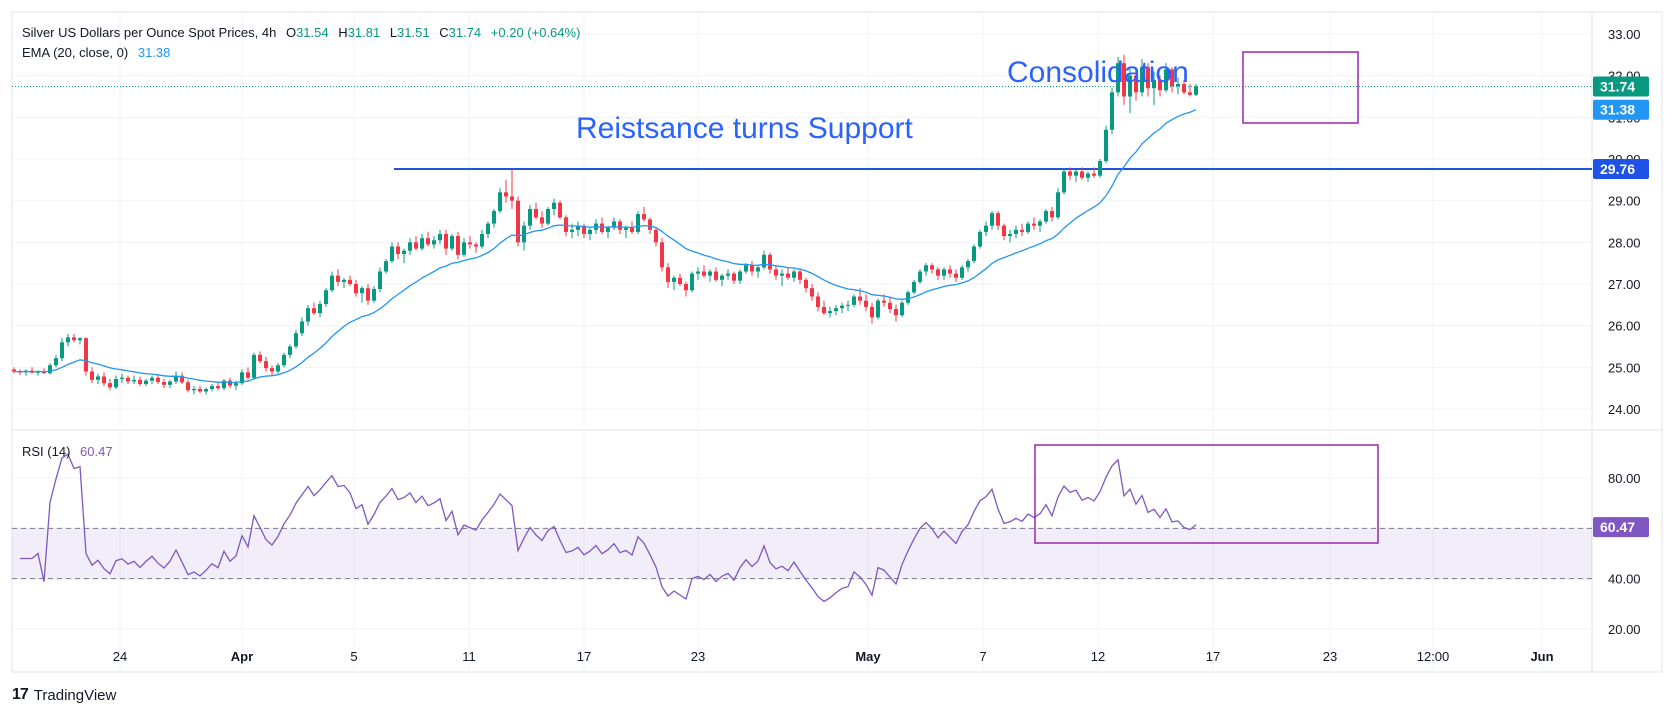 This screenshot has height=718, width=1675. I want to click on ema-label: EMA (20, close, 0), so click(75, 52).